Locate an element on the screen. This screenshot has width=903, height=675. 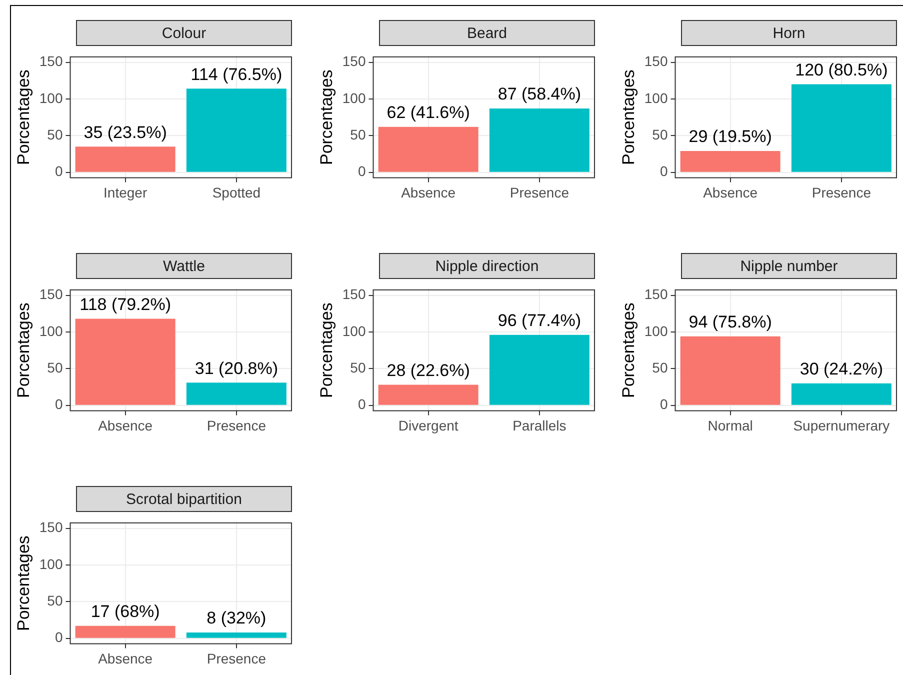
data-label: 29 (19.5%) is located at coordinates (730, 136).